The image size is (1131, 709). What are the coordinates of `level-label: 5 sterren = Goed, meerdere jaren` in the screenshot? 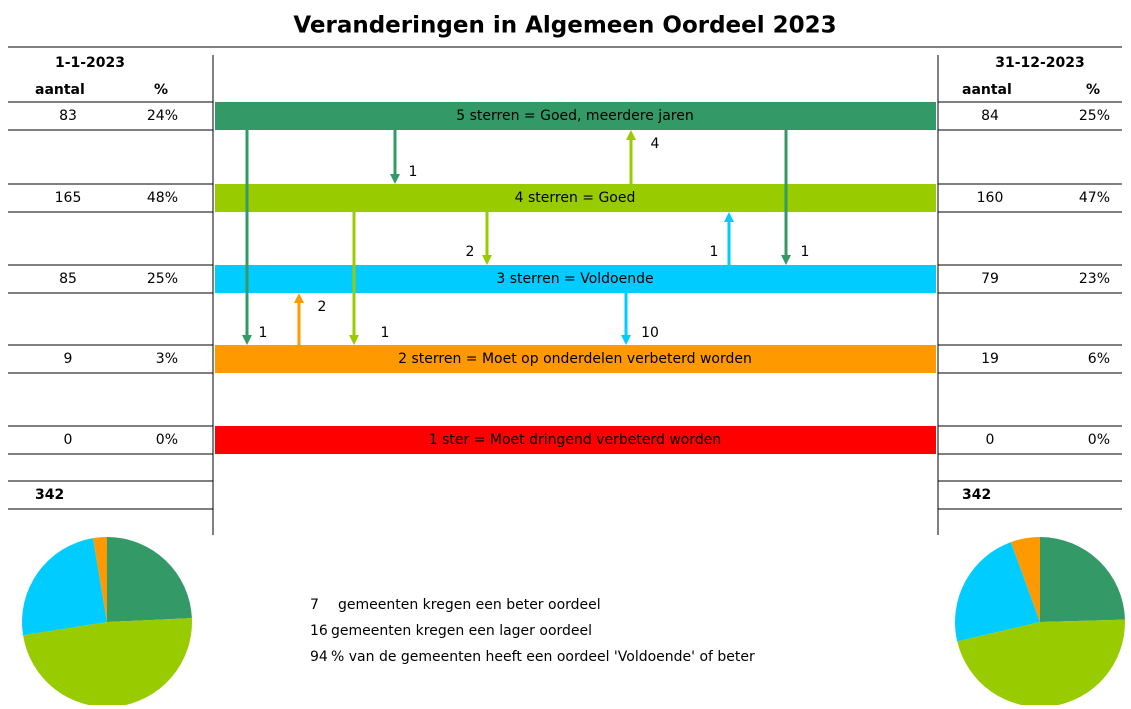 It's located at (574, 116).